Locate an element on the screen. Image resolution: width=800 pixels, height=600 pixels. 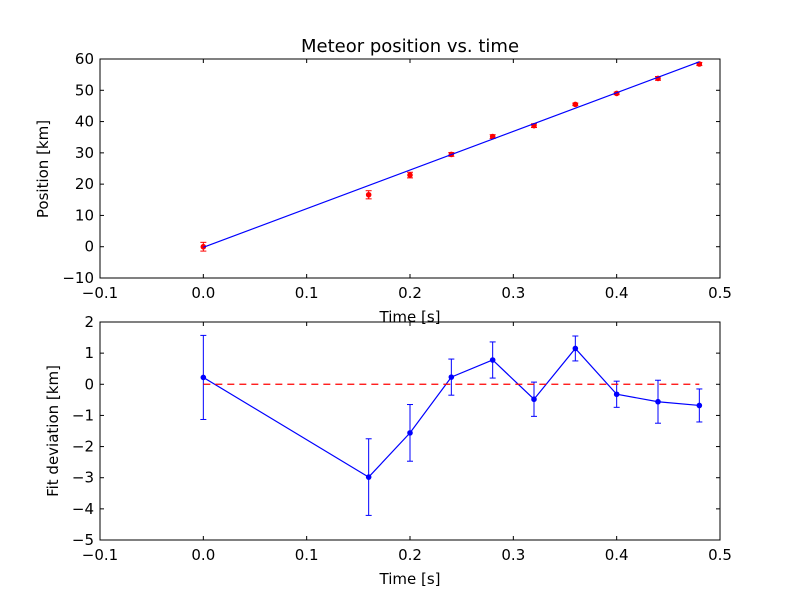
deviation-plot-ytick-label: −2 is located at coordinates (83, 447).